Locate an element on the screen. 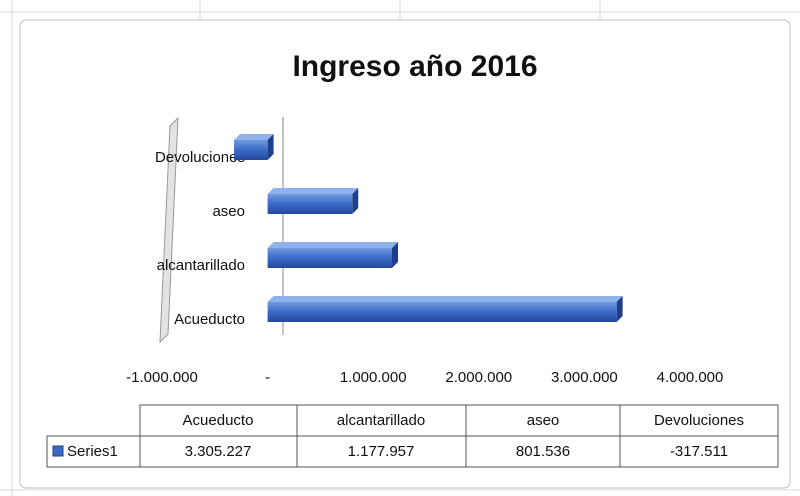  chart-title: Ingreso año 2016 is located at coordinates (414, 66).